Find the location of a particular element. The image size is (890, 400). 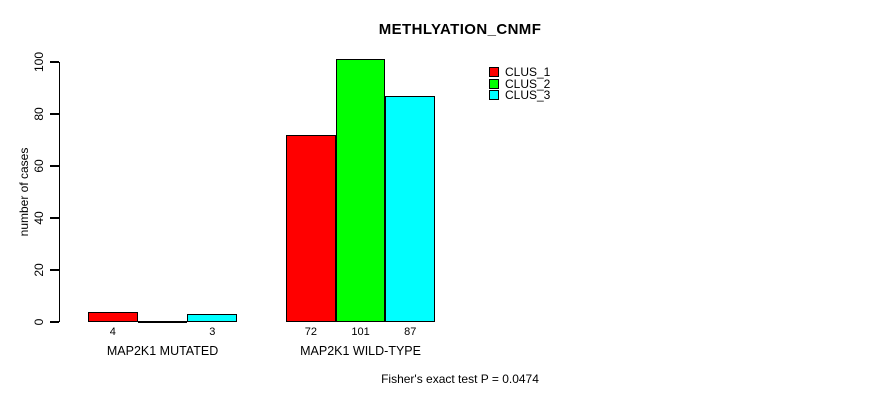

category-label: MAP2K1 MUTATED is located at coordinates (162, 351).